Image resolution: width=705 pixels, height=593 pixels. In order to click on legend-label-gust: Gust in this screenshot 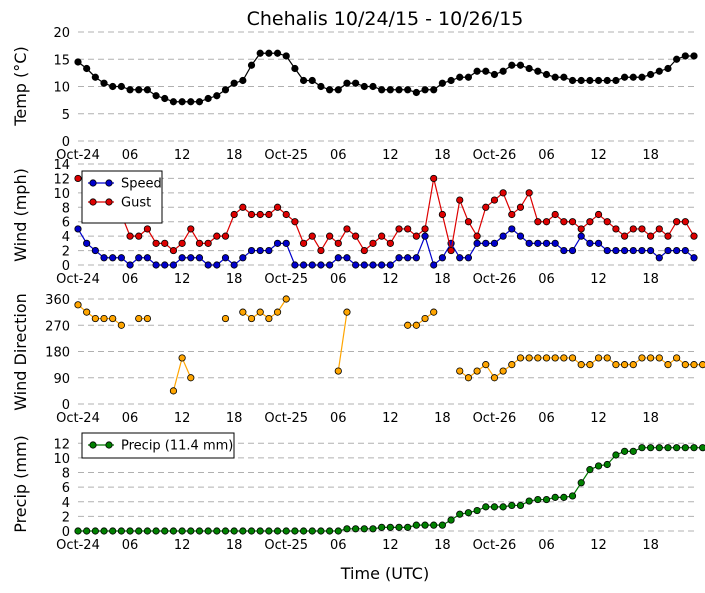, I will do `click(136, 203)`.